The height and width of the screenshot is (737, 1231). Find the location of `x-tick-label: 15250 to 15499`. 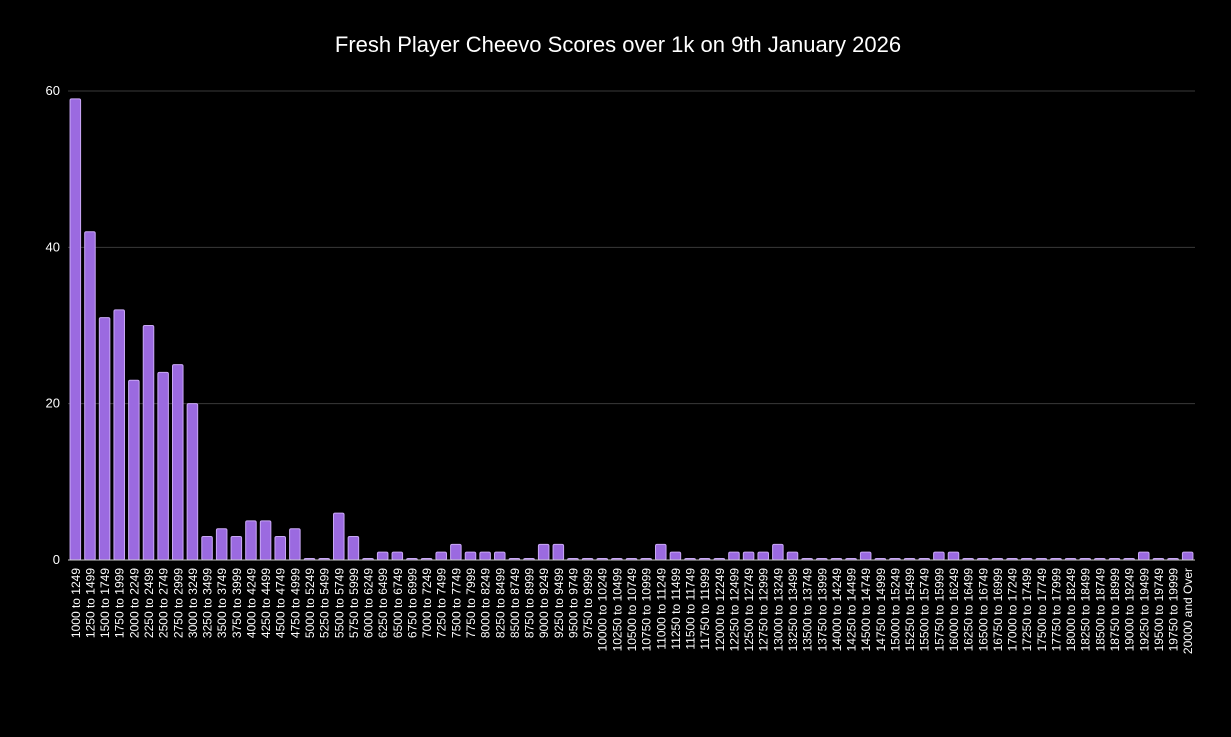

x-tick-label: 15250 to 15499 is located at coordinates (910, 610).